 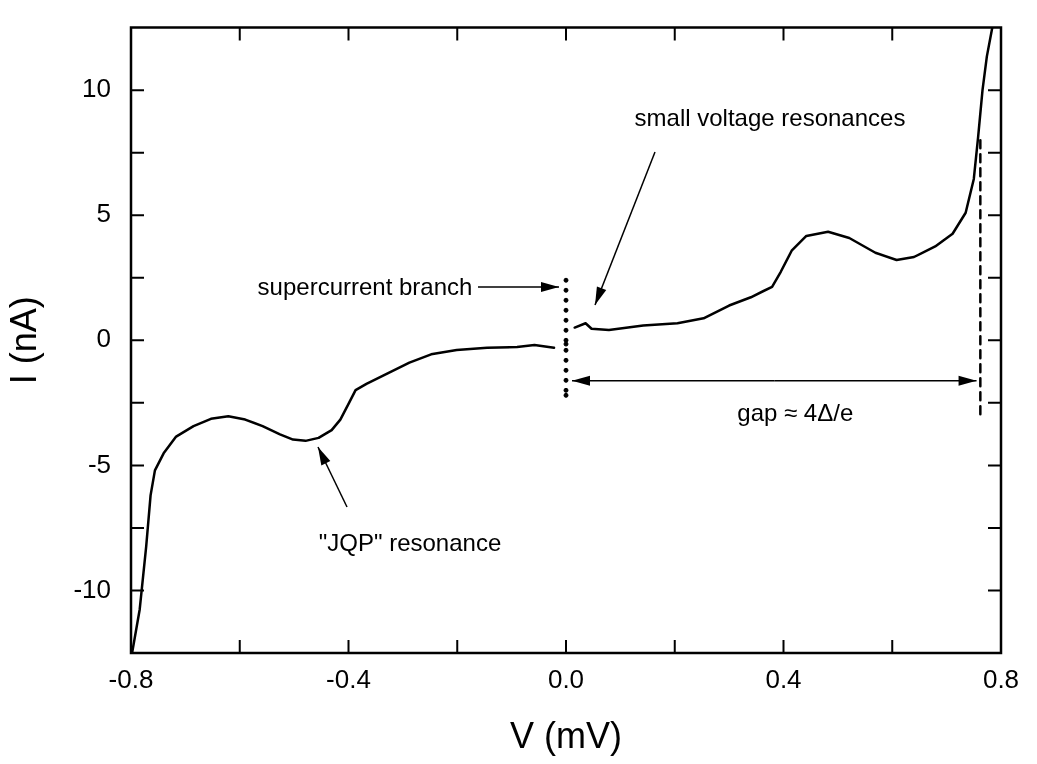 What do you see at coordinates (410, 543) in the screenshot?
I see `annotation: "JQP" resonance` at bounding box center [410, 543].